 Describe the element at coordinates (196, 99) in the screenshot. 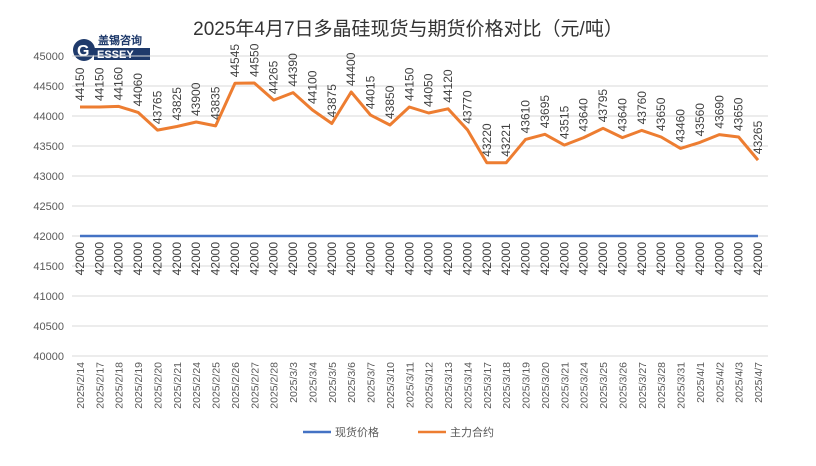

I see `futures-data-label: 43900` at that location.